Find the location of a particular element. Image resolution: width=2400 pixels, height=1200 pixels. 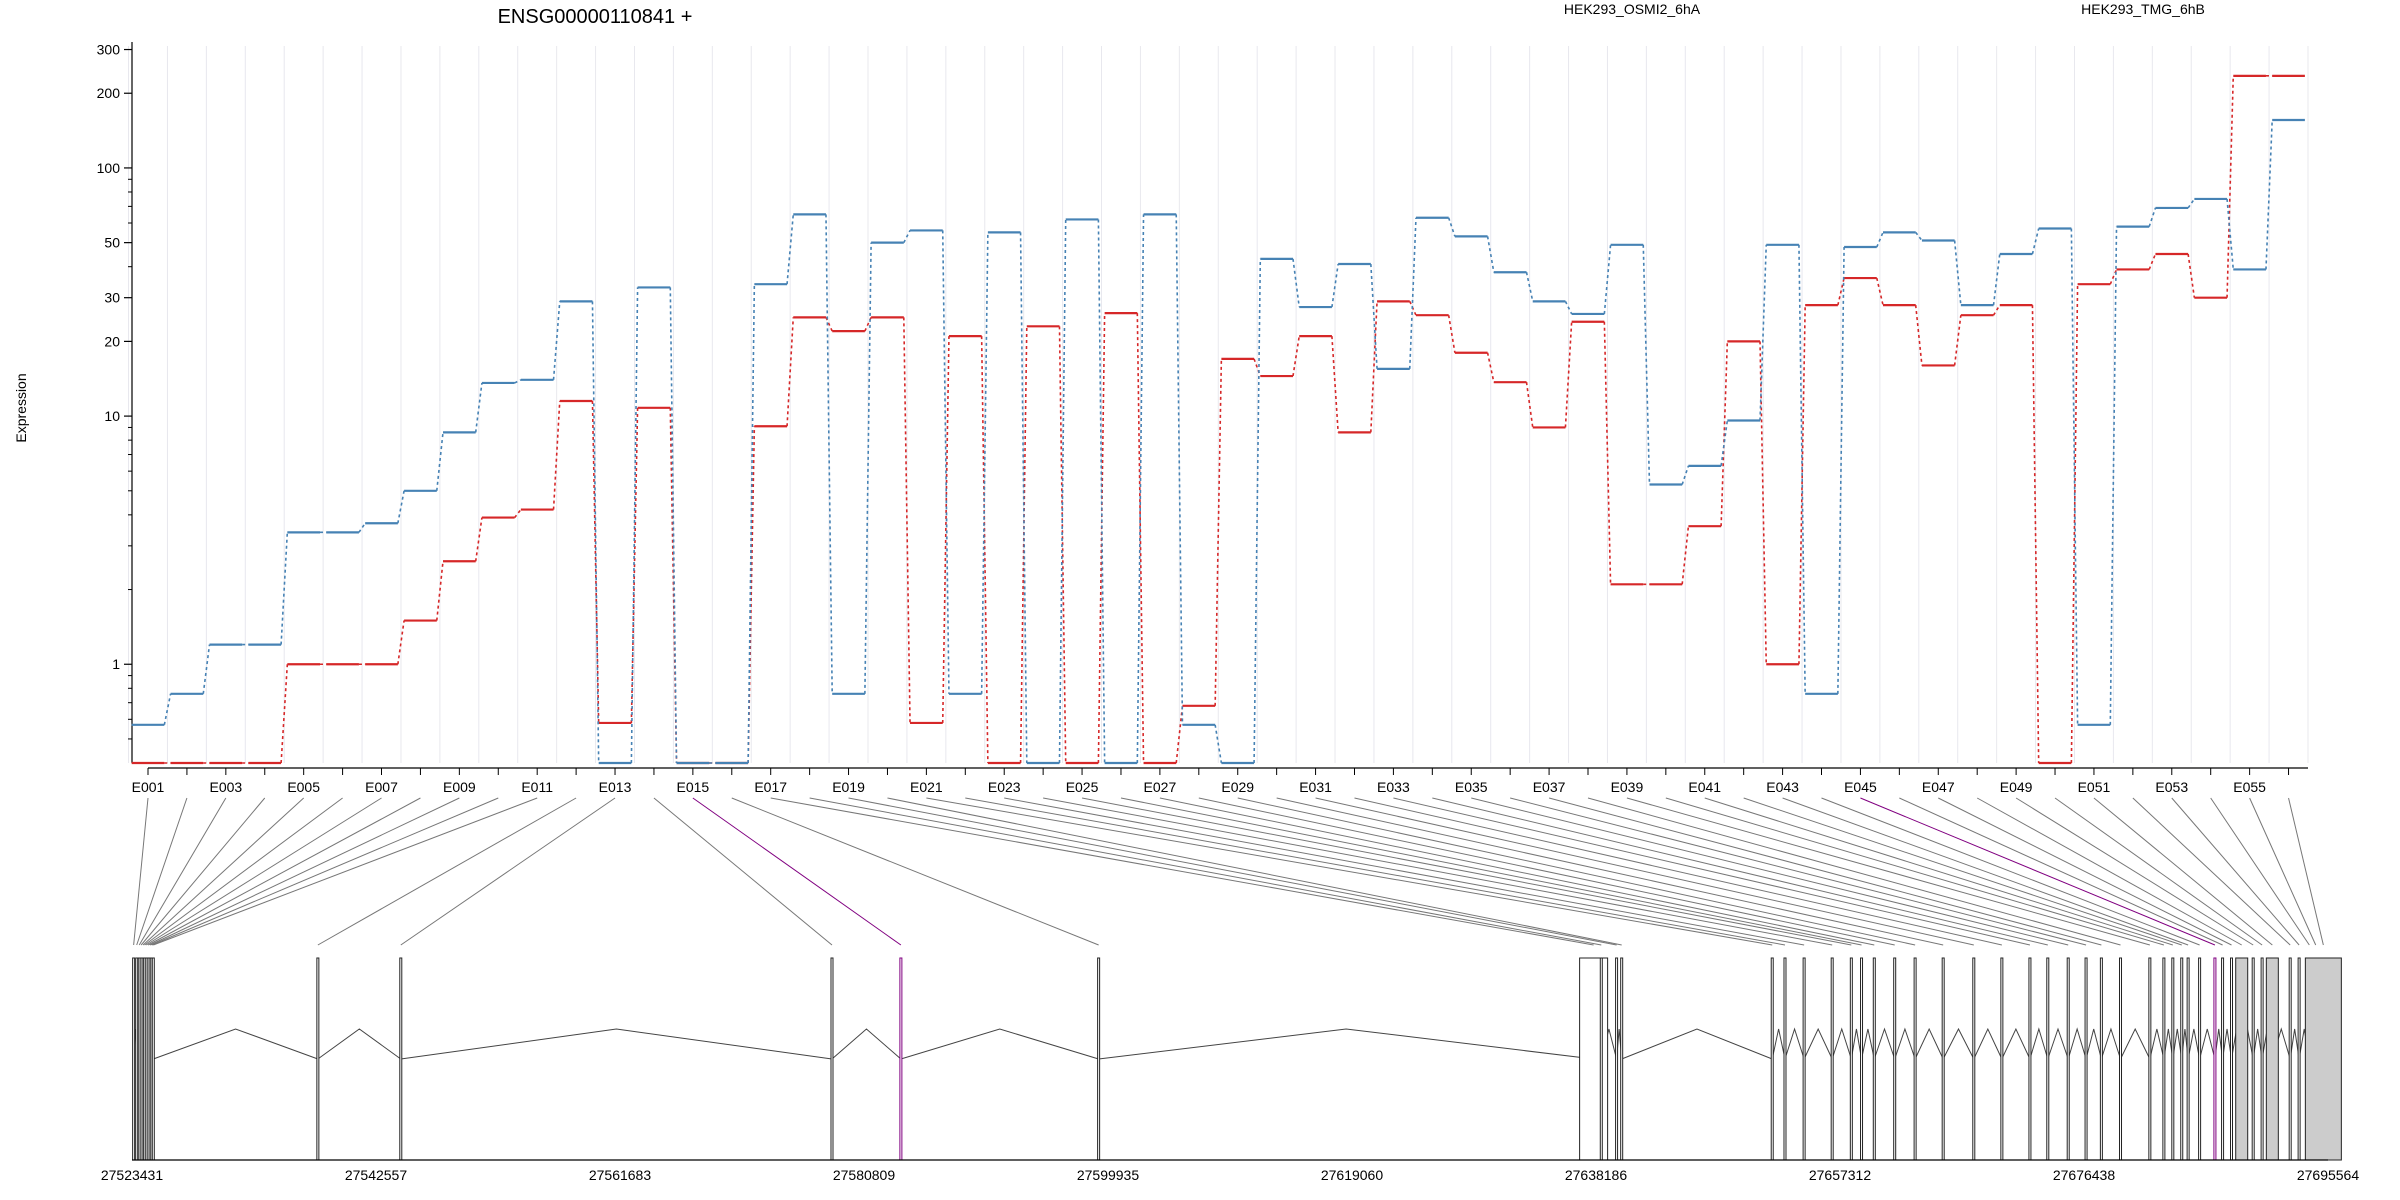

x-tick-label: E047 is located at coordinates (1938, 787).